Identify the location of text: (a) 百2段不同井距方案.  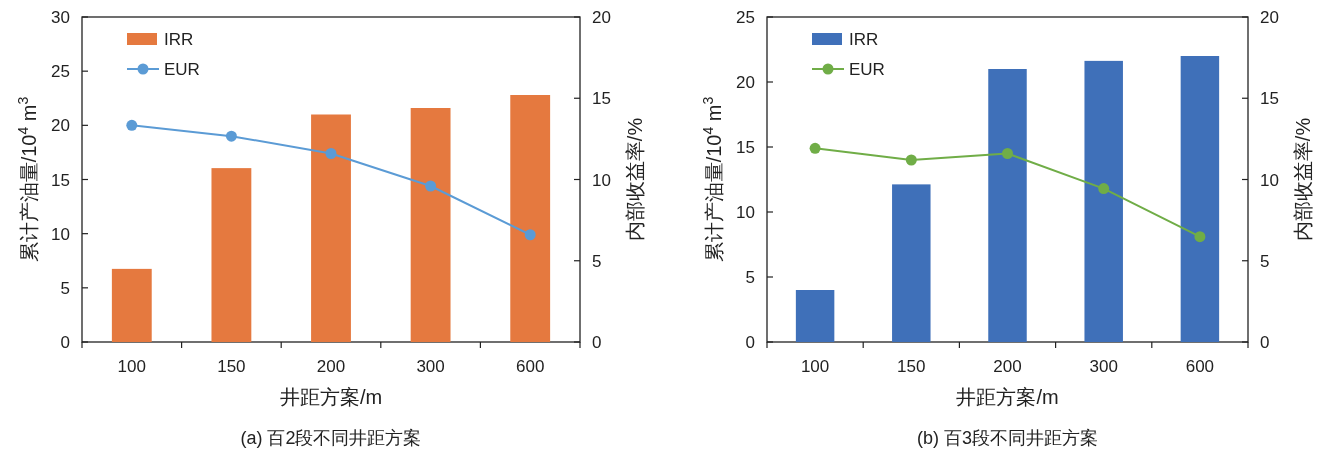
(331, 438).